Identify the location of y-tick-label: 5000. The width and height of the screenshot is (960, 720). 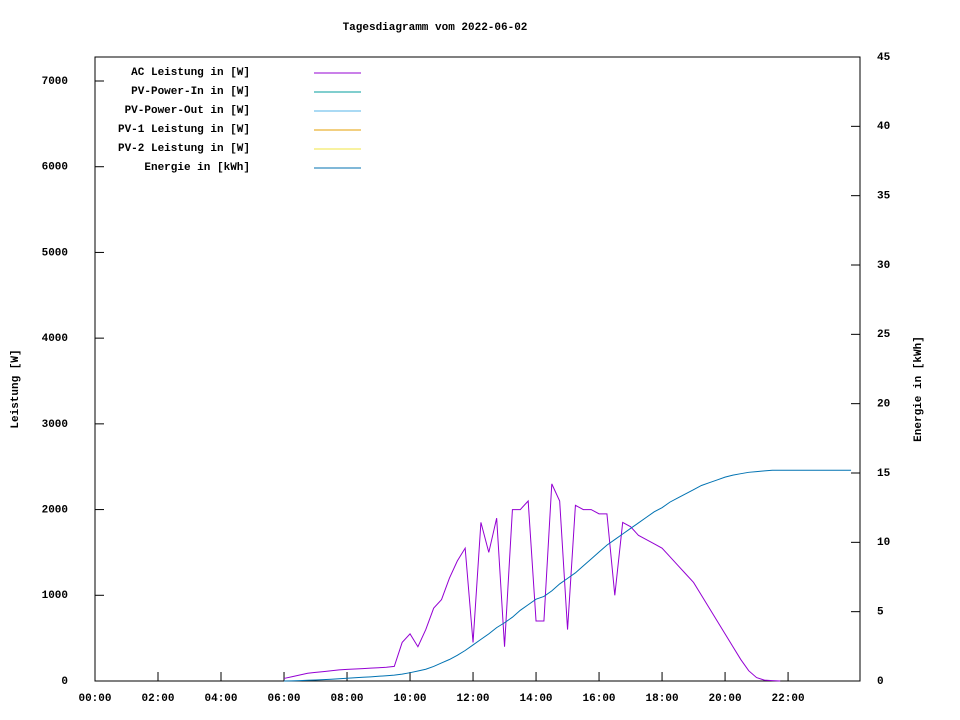
(55, 253).